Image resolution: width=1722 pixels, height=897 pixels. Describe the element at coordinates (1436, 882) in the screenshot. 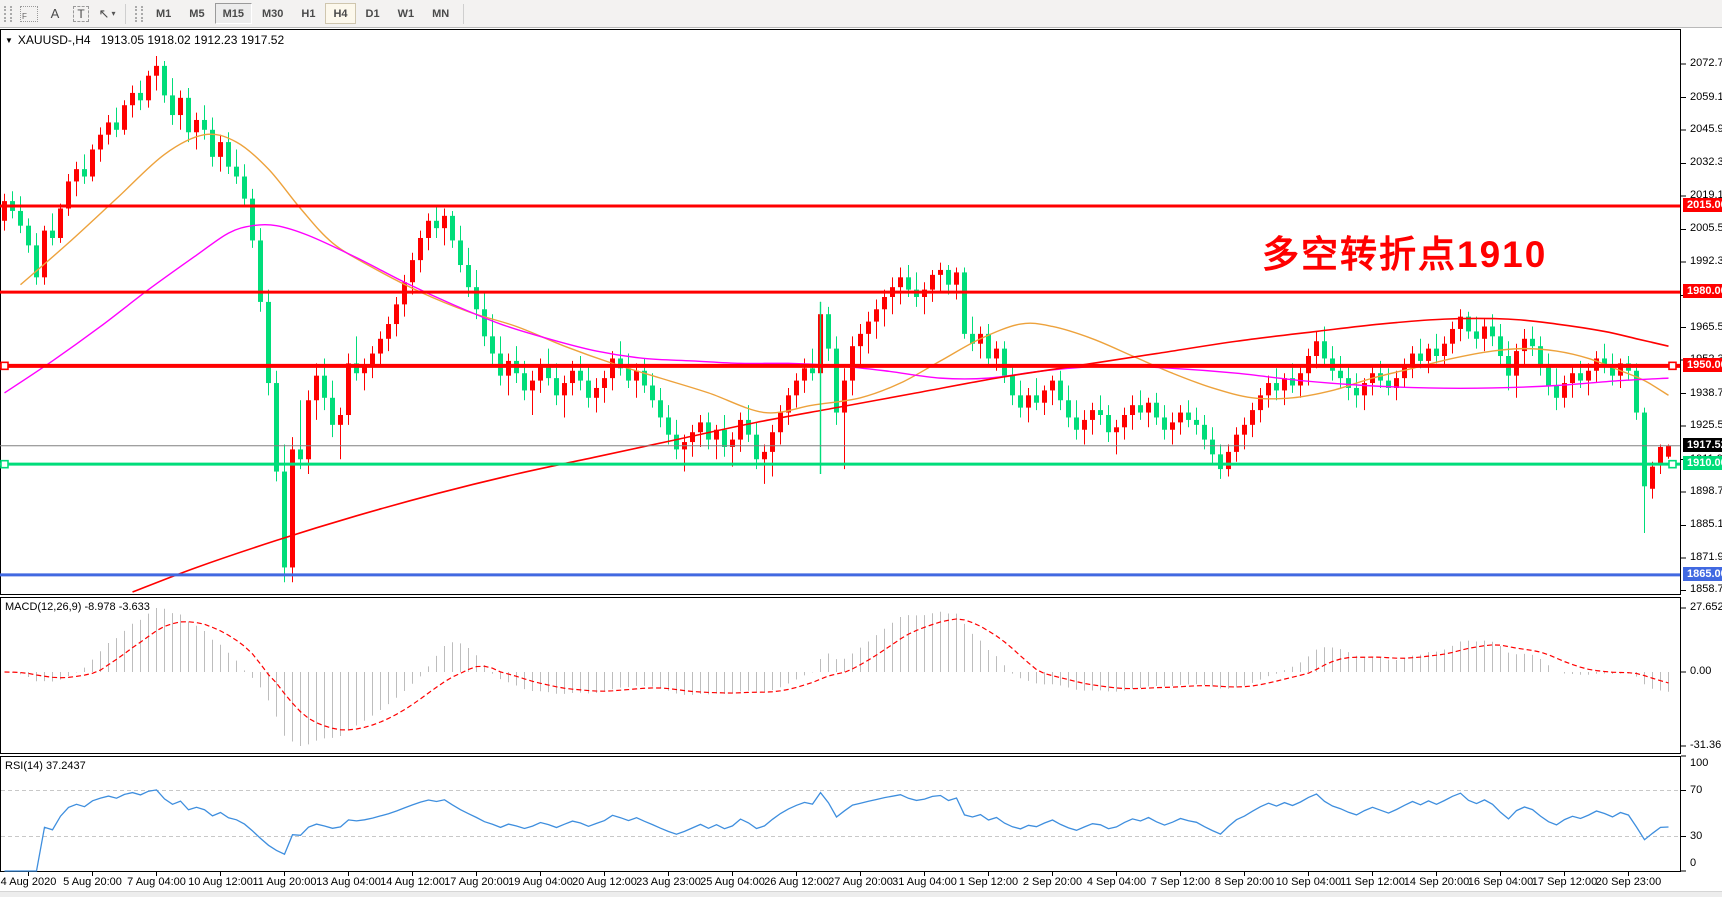

I see `time-axis-label: 14 Sep 20:00` at that location.